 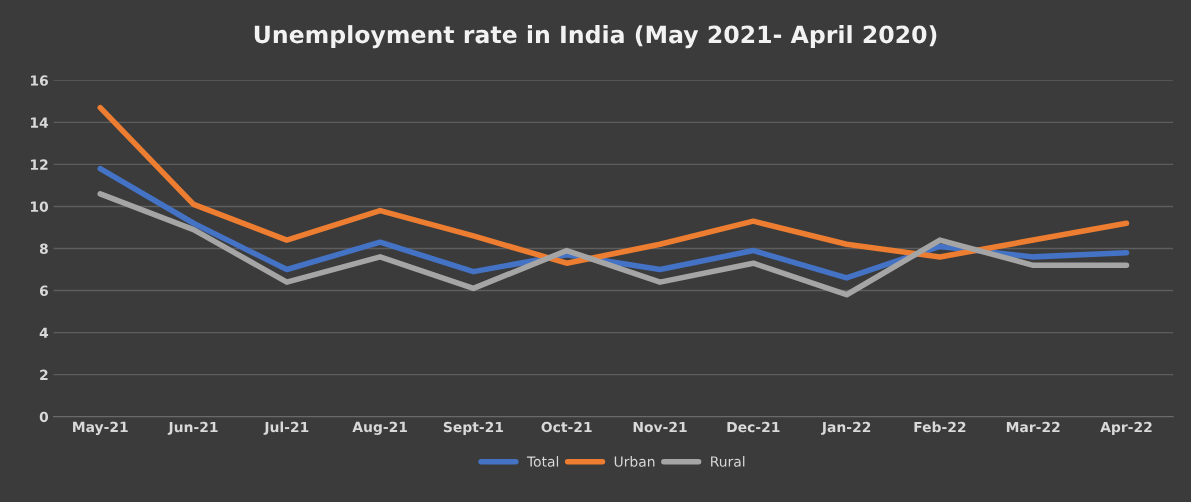 What do you see at coordinates (634, 461) in the screenshot?
I see `legend-label: Urban` at bounding box center [634, 461].